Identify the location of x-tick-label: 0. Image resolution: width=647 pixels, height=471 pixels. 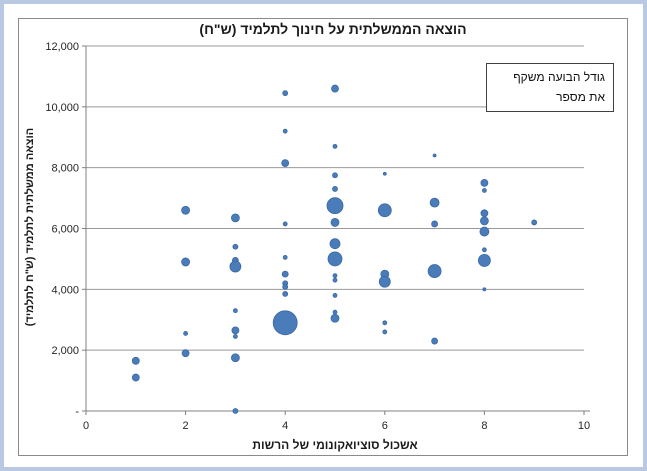
(86, 426).